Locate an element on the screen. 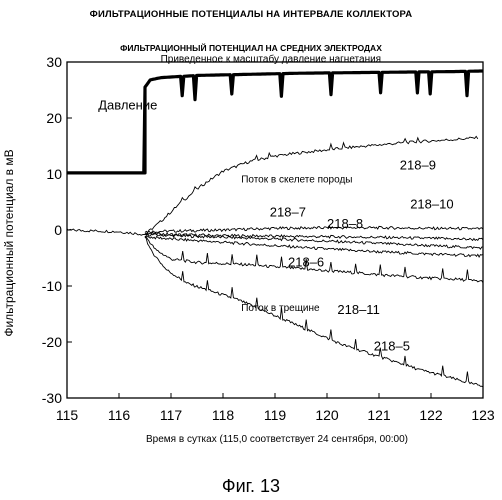  y-tick-label-10: 10 is located at coordinates (54, 174).